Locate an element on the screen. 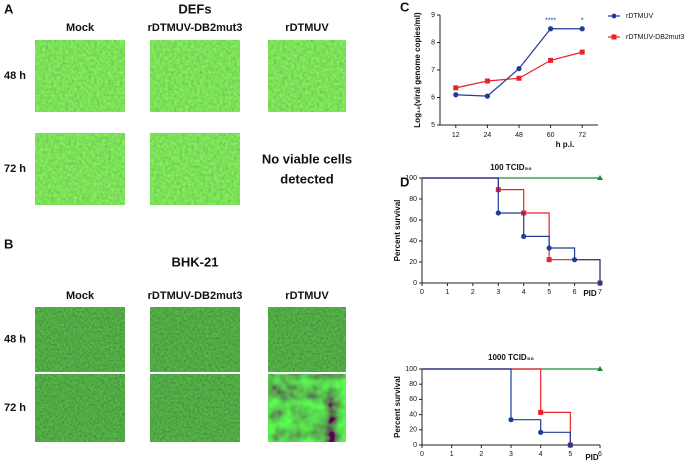 This screenshot has width=696, height=476. y-tick-label: 9 is located at coordinates (433, 15).